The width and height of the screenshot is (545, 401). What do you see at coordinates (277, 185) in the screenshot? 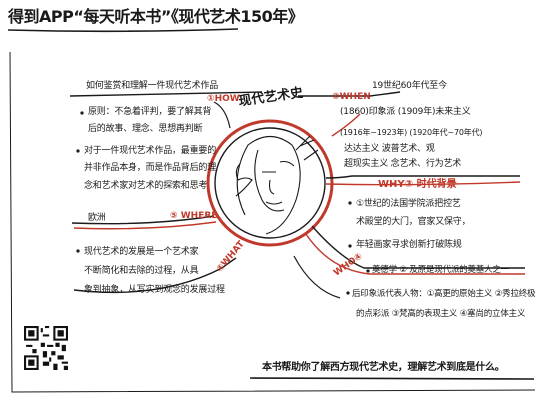
I see `portrait-sketch` at bounding box center [277, 185].